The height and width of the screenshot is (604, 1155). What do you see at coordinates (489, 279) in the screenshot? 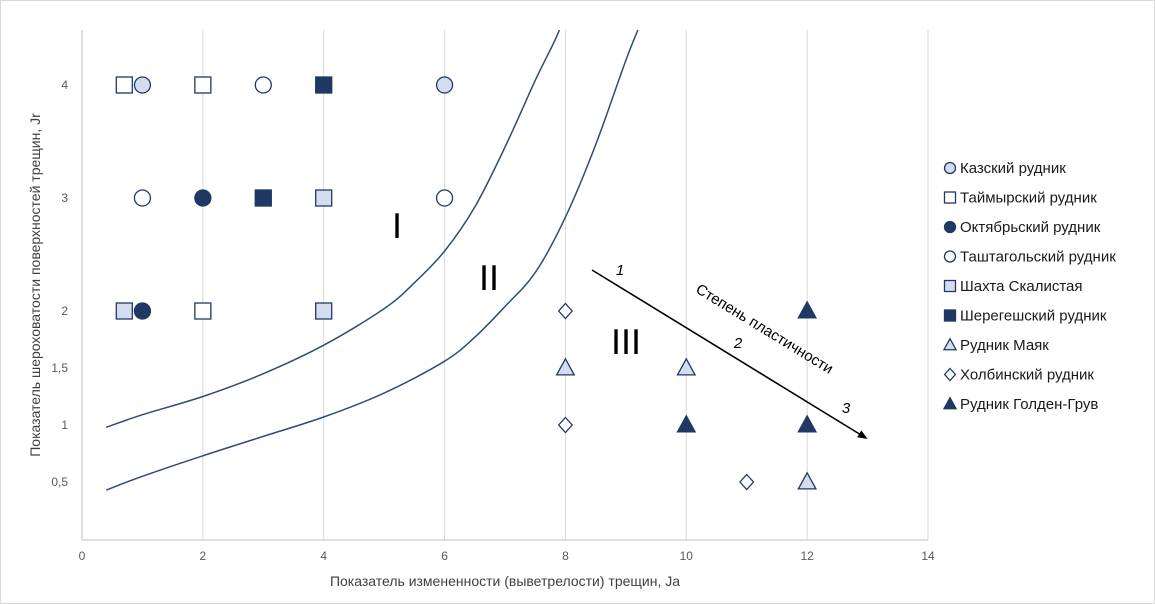
I see `zone-label-2: II` at bounding box center [489, 279].